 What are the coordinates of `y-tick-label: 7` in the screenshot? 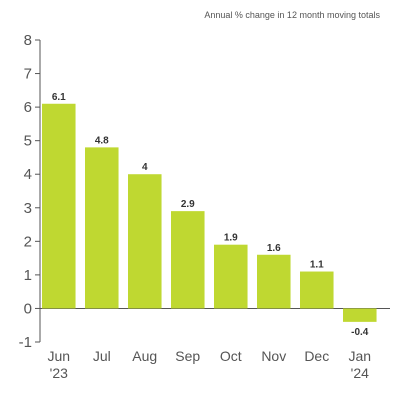 It's located at (28, 74).